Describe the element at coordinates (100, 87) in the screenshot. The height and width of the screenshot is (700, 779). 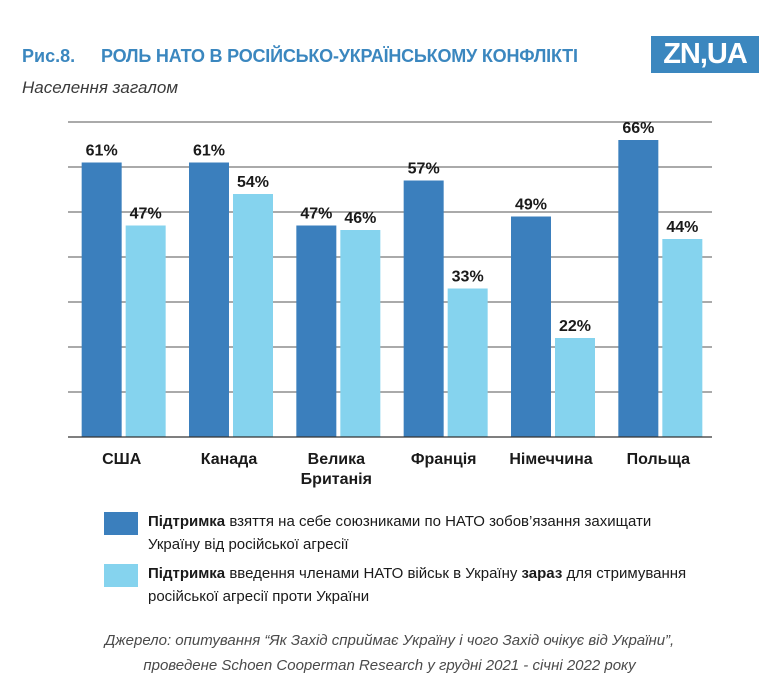
I see `figure-subtitle: Населення загалом` at that location.